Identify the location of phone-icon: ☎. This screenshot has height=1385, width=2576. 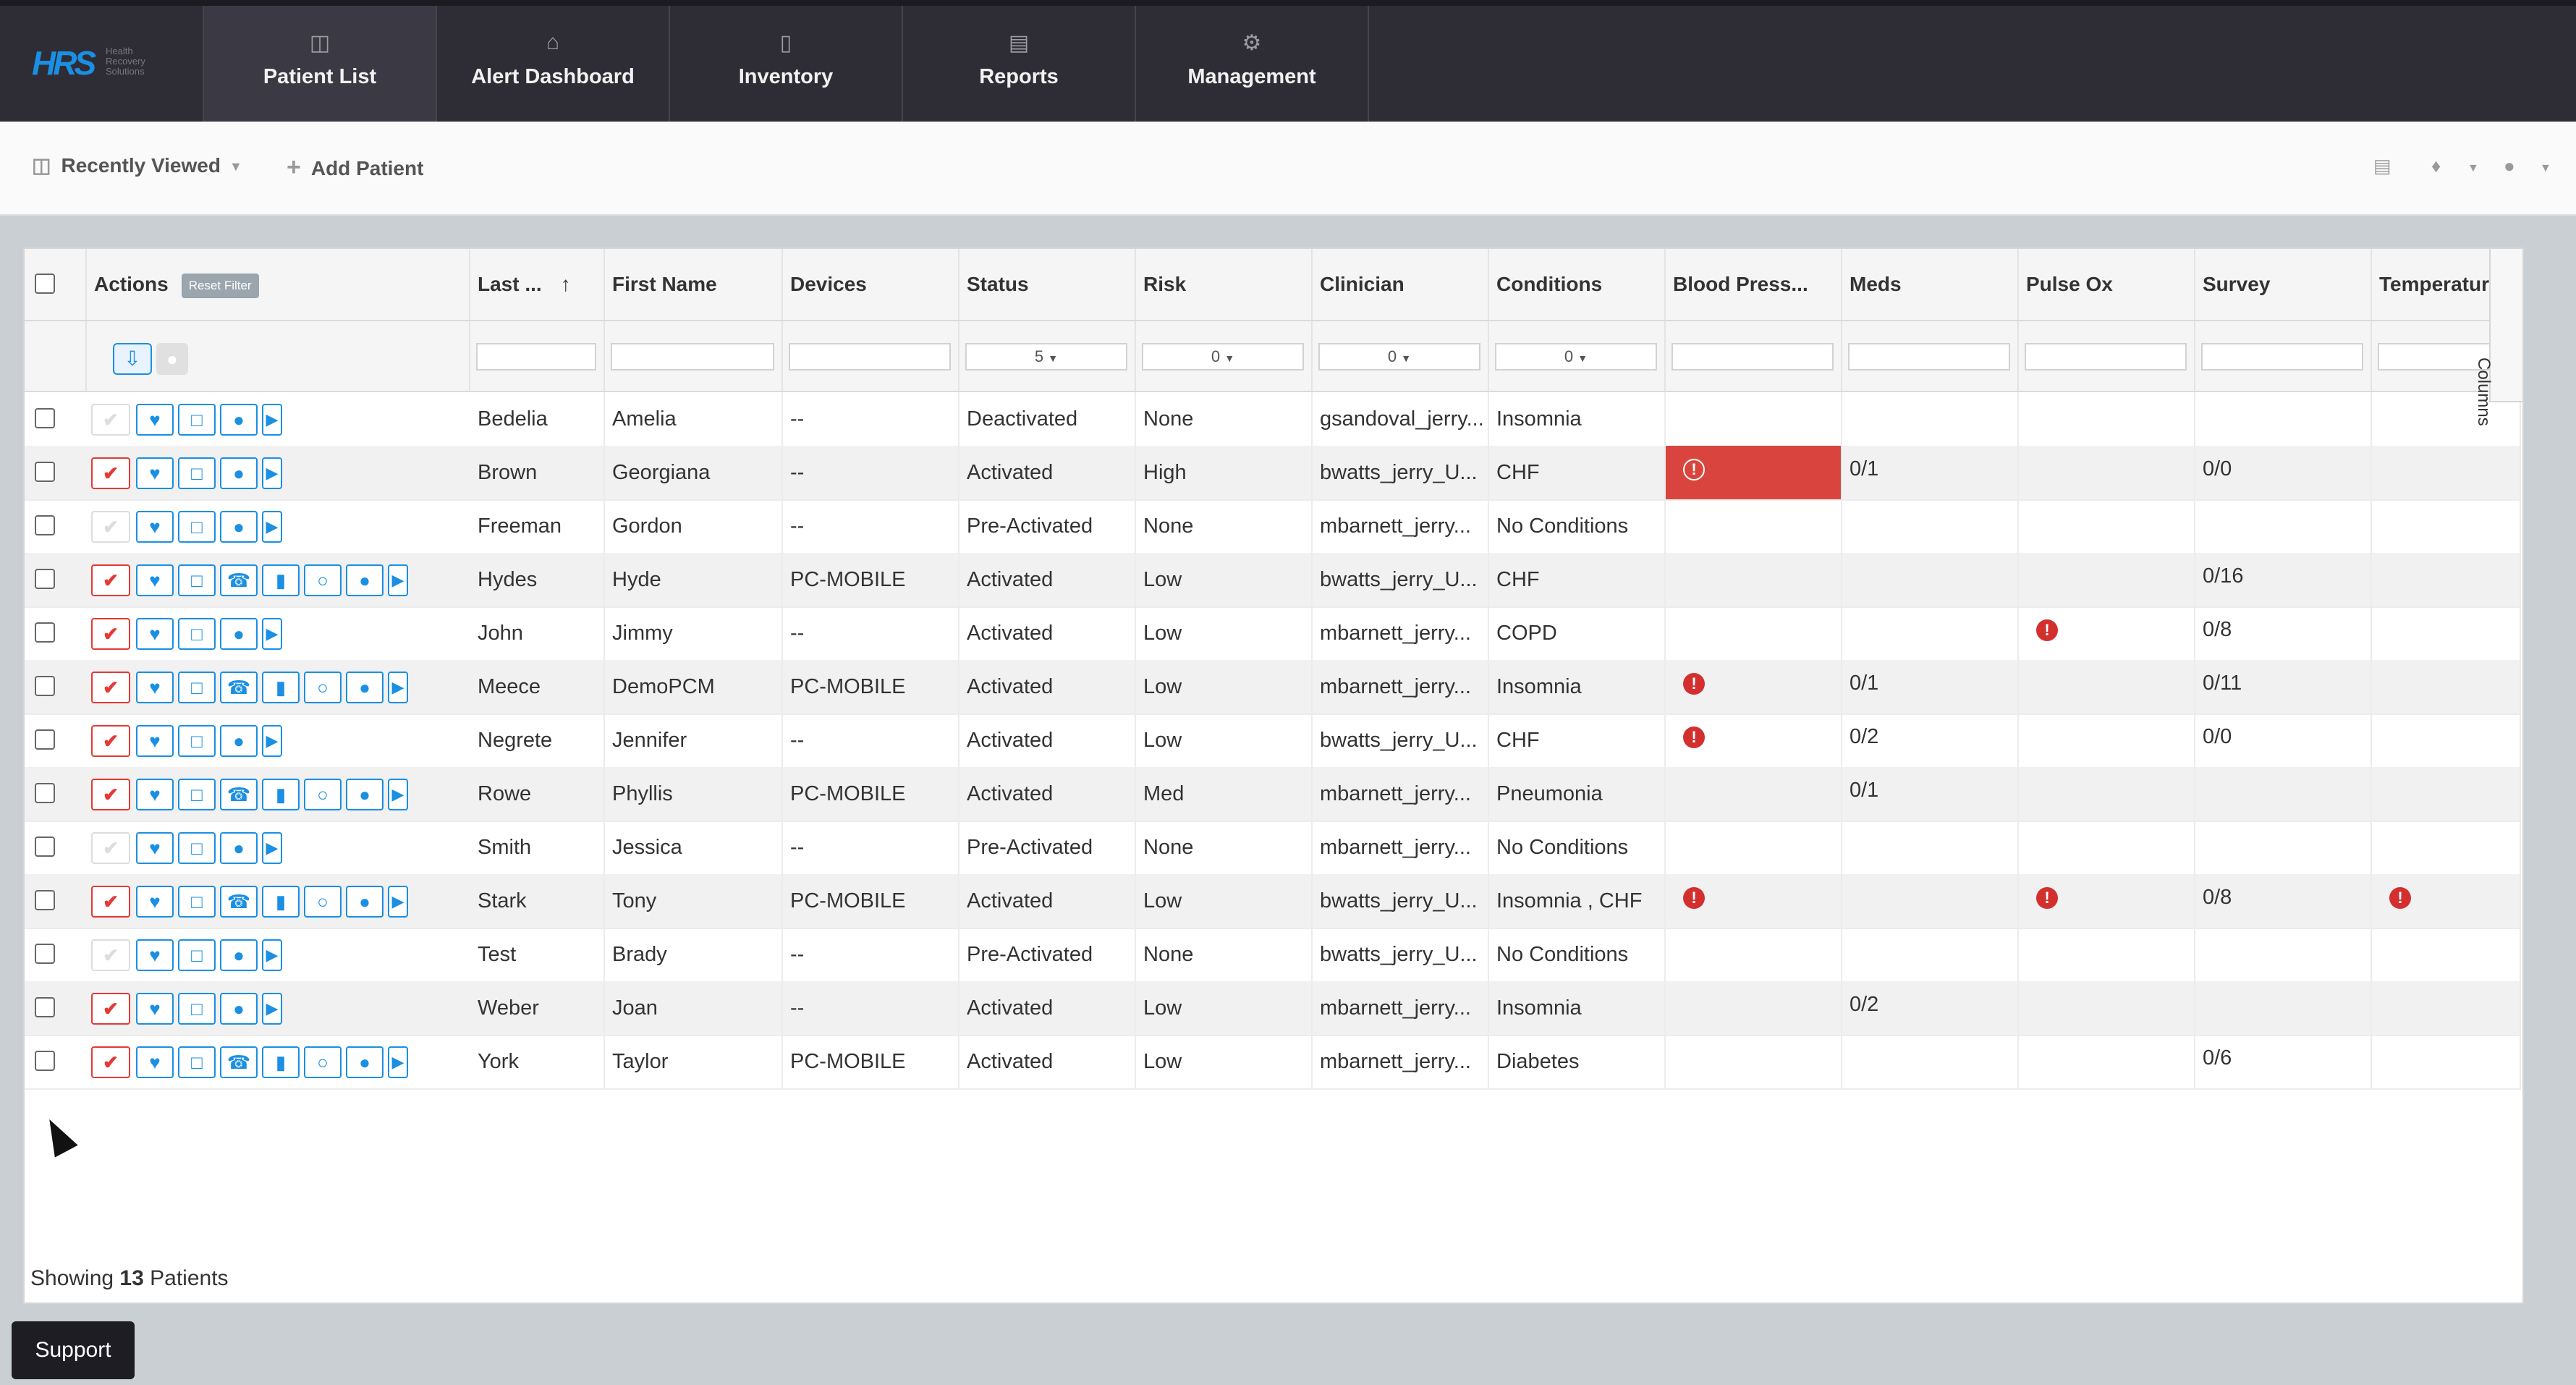
(239, 794).